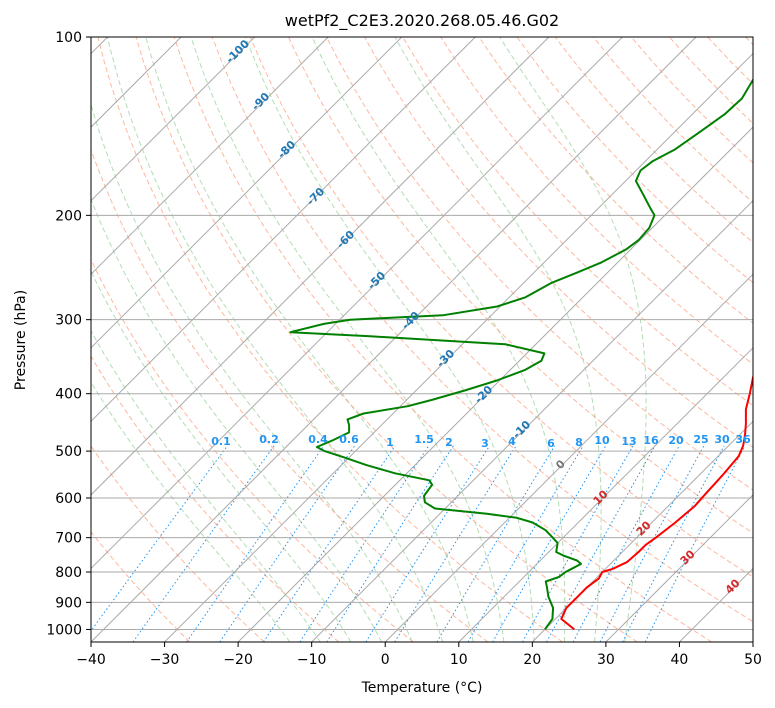 This screenshot has width=775, height=708. Describe the element at coordinates (700, 439) in the screenshot. I see `mixing-ratio-label: 25` at that location.